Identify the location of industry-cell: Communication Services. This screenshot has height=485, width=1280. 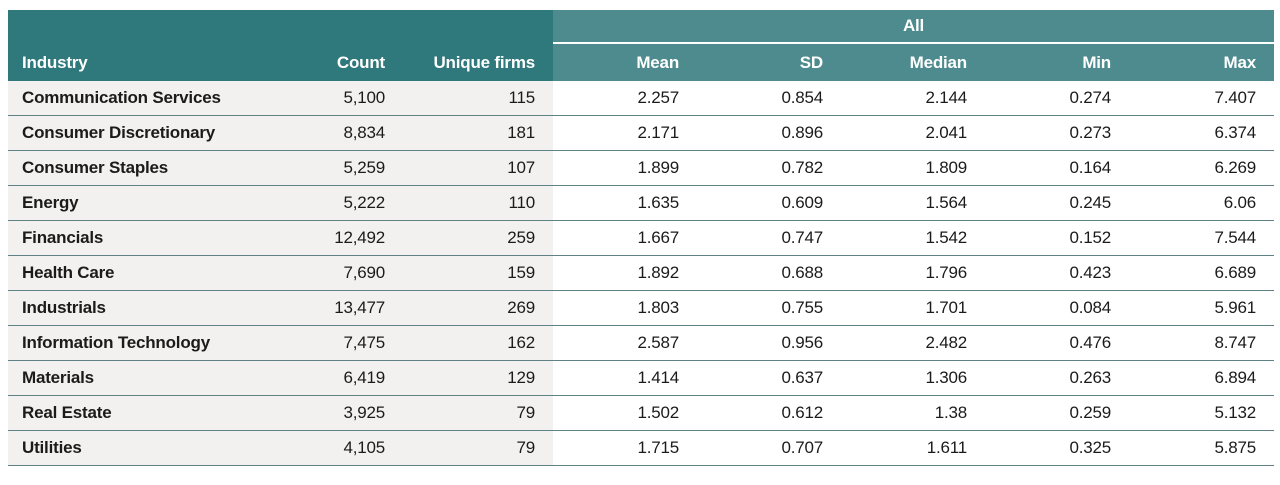
(155, 98).